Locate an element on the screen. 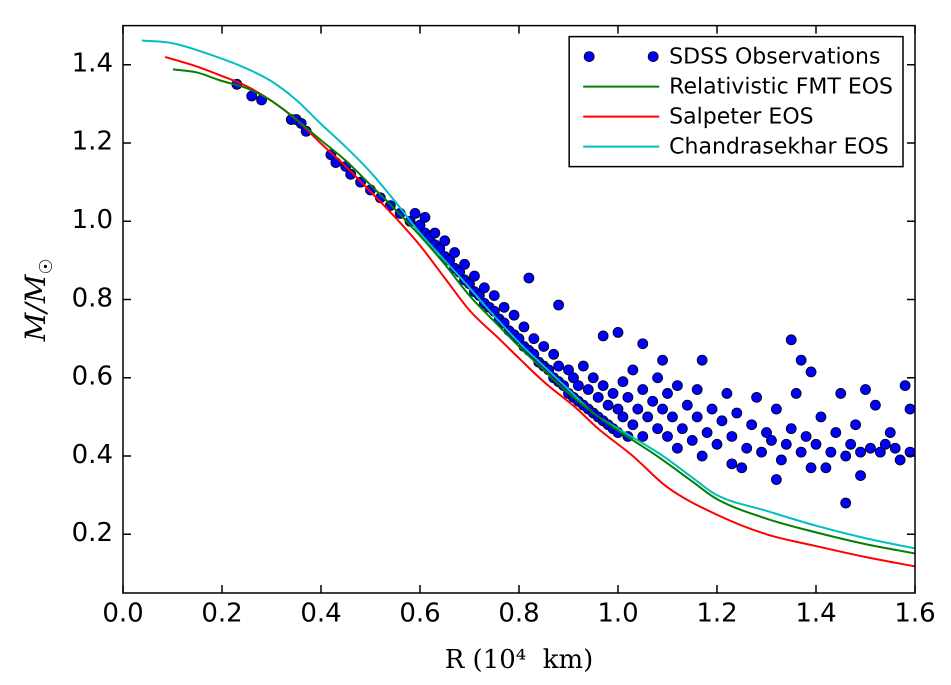 The height and width of the screenshot is (685, 951). x-tick-label: 1.0 is located at coordinates (618, 613).